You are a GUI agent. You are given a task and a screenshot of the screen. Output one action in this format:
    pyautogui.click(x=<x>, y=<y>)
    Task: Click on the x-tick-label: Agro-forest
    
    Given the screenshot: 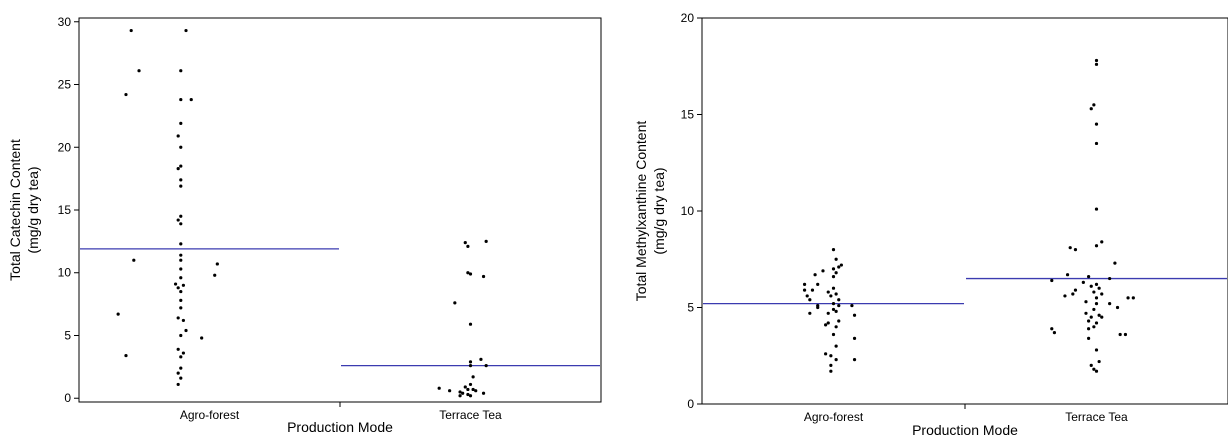 What is the action you would take?
    pyautogui.click(x=834, y=417)
    